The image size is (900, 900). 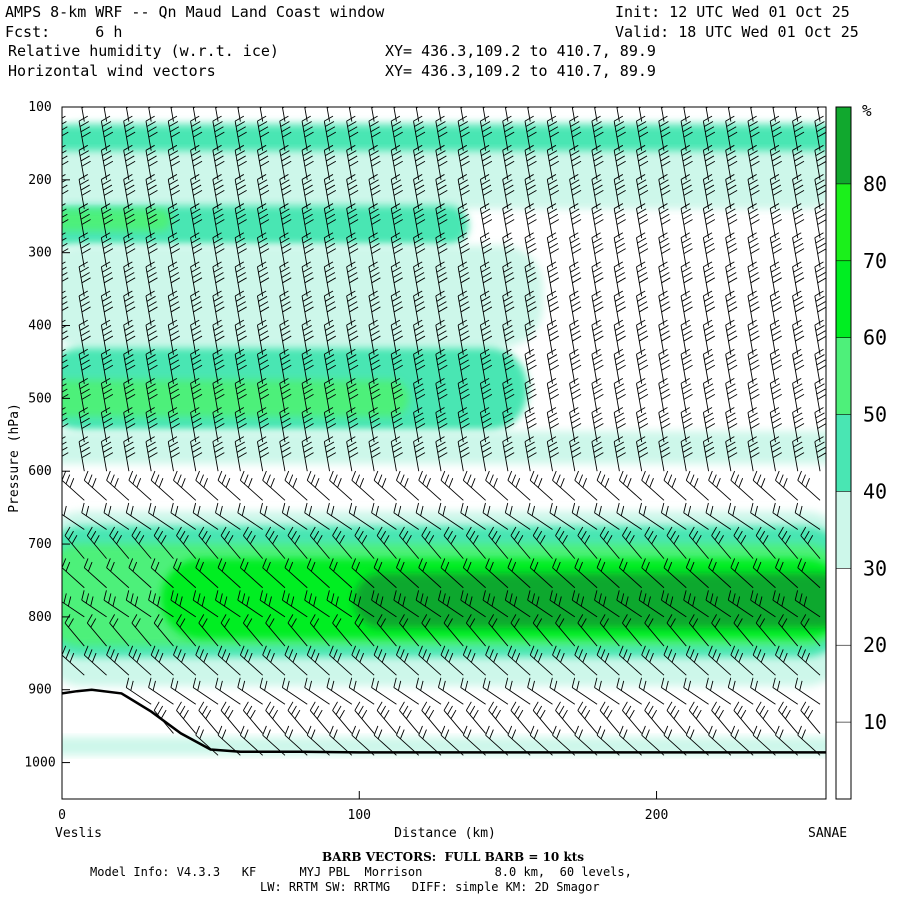 What do you see at coordinates (39, 253) in the screenshot?
I see `y-tick-label: 300` at bounding box center [39, 253].